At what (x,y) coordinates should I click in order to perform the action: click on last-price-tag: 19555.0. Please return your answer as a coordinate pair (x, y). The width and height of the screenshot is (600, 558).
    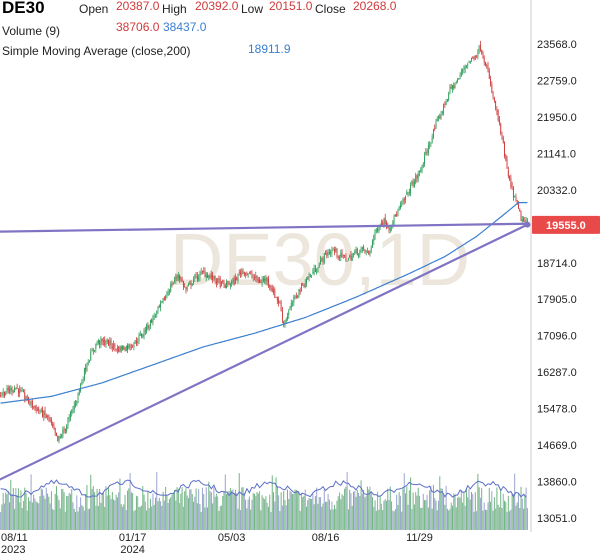
    Looking at the image, I should click on (566, 224).